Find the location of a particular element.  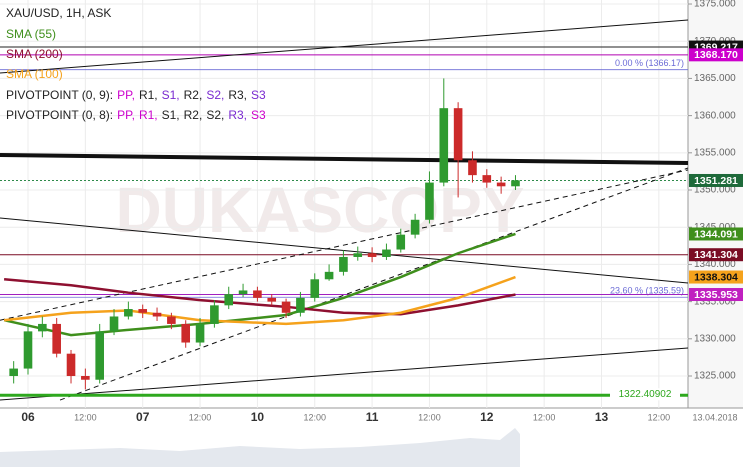

price-label: 1341.304 is located at coordinates (716, 255).